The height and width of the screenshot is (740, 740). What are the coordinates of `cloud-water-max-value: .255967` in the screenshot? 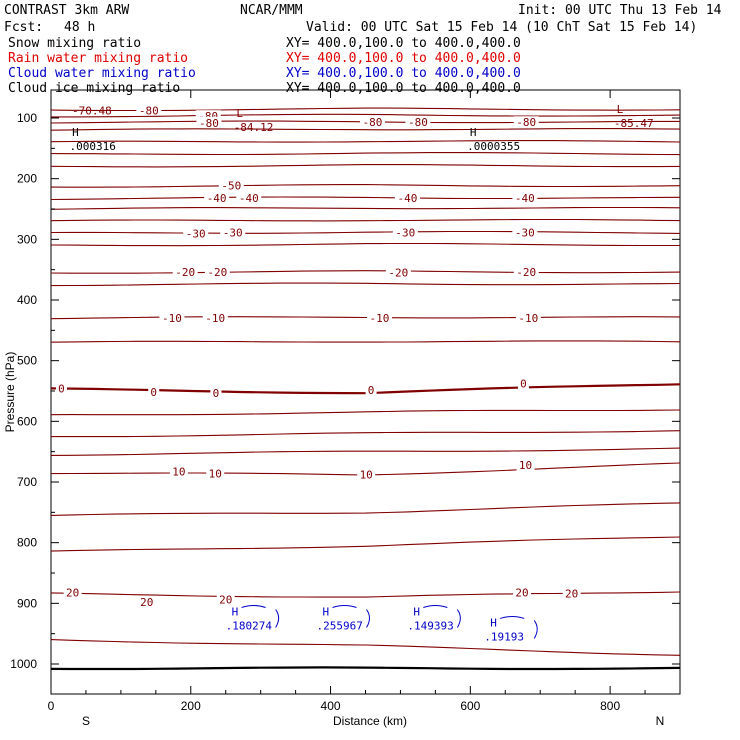 It's located at (339, 626).